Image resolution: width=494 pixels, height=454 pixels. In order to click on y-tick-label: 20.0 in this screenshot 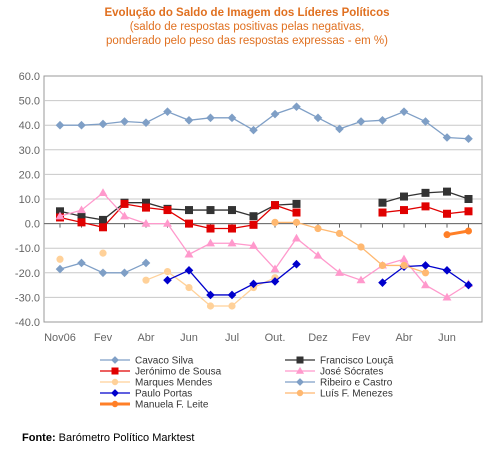, I will do `click(29, 175)`.